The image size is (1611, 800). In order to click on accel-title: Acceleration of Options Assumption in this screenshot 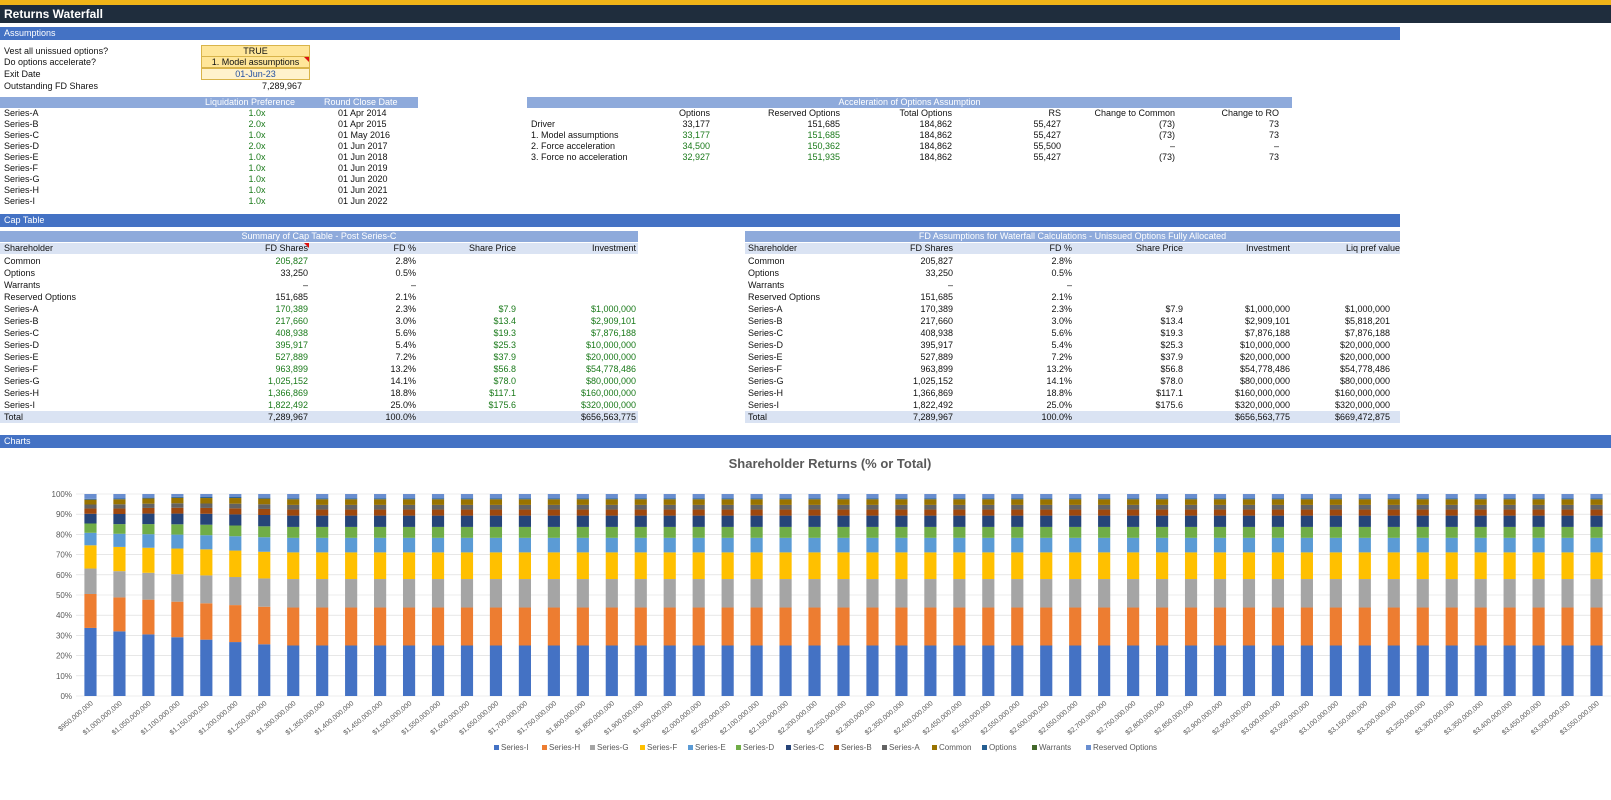, I will do `click(909, 102)`.